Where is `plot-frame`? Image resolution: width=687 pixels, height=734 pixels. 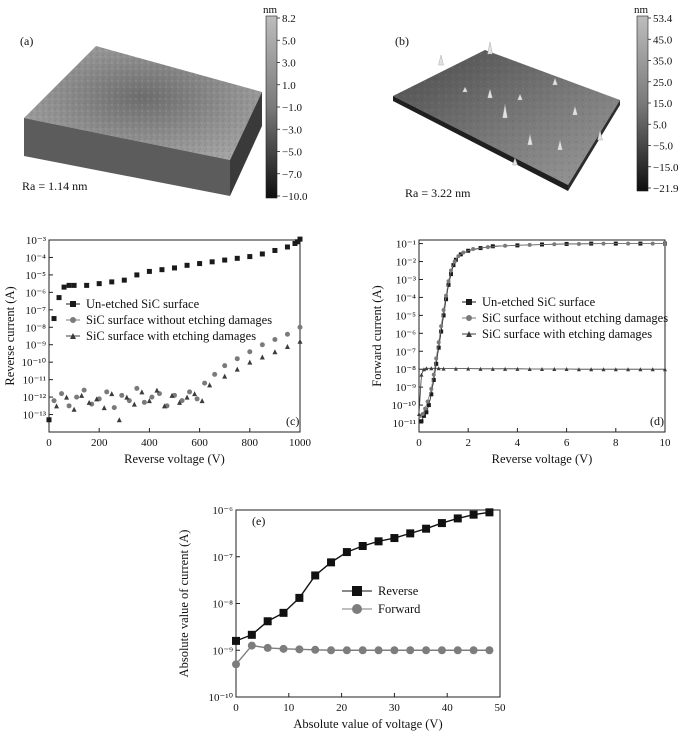
plot-frame is located at coordinates (174, 336).